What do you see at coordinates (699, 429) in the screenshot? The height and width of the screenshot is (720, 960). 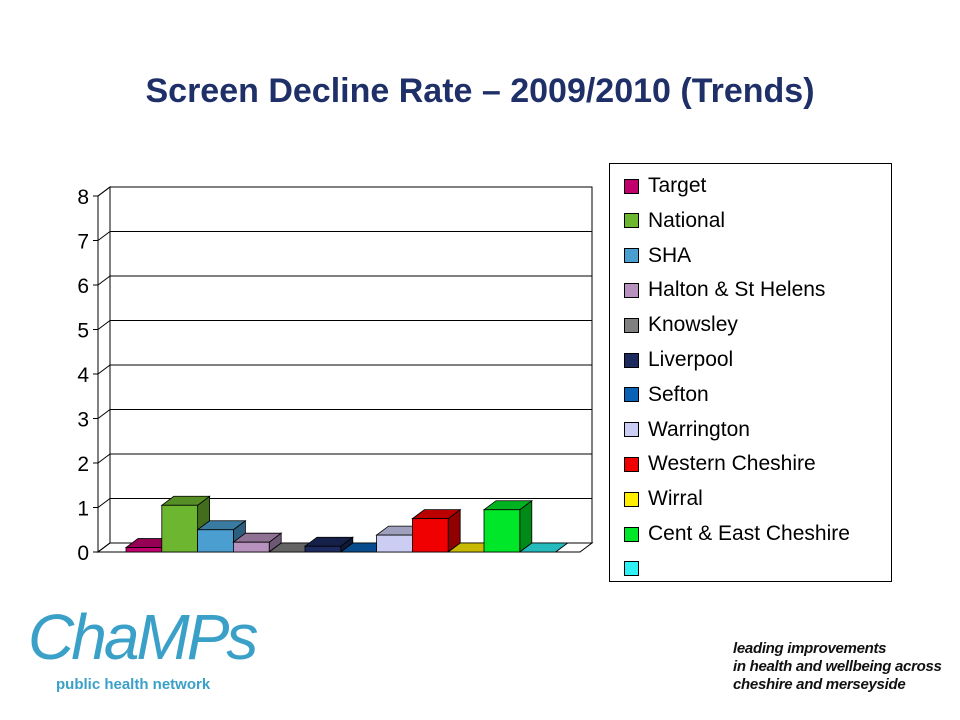 I see `legend-label: Warrington` at bounding box center [699, 429].